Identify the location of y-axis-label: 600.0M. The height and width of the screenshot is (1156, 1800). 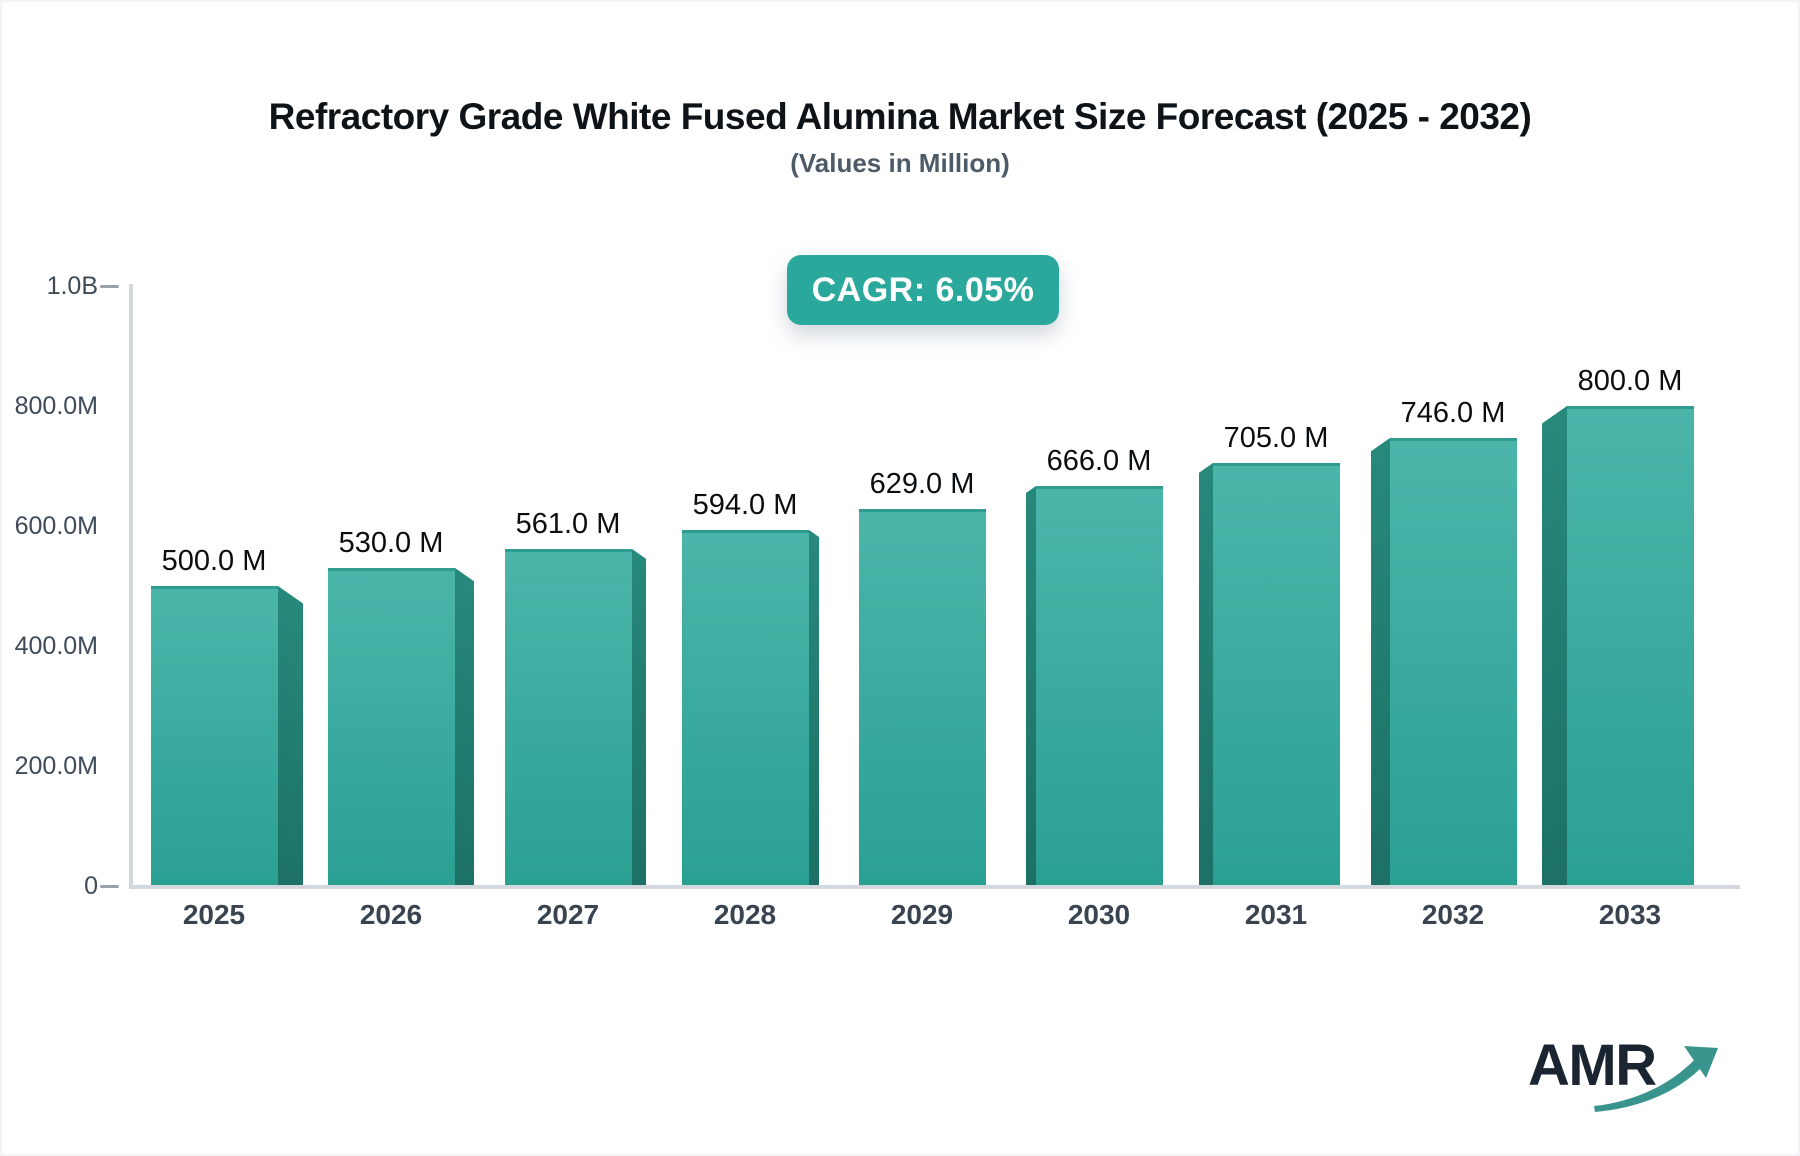
(56, 526).